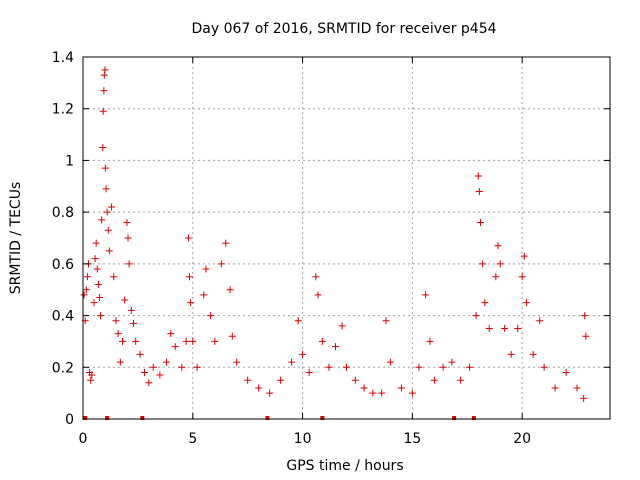 The height and width of the screenshot is (480, 640). What do you see at coordinates (69, 420) in the screenshot?
I see `y-tick-label: 0` at bounding box center [69, 420].